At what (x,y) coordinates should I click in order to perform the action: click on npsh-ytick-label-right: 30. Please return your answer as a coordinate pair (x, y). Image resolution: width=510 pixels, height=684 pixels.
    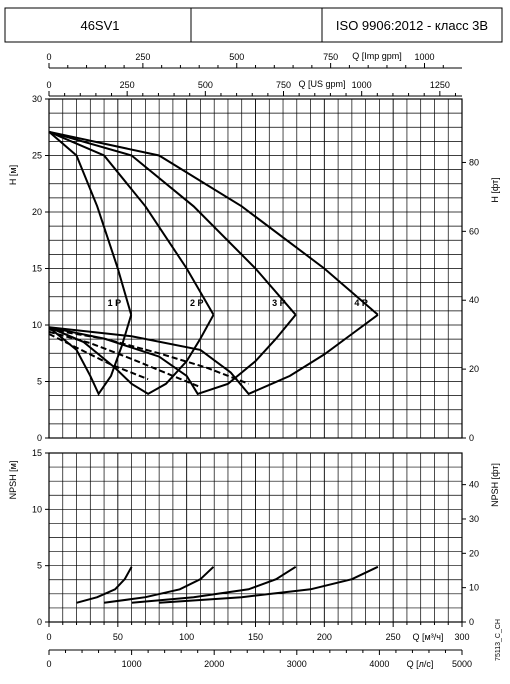
    Looking at the image, I should click on (474, 519).